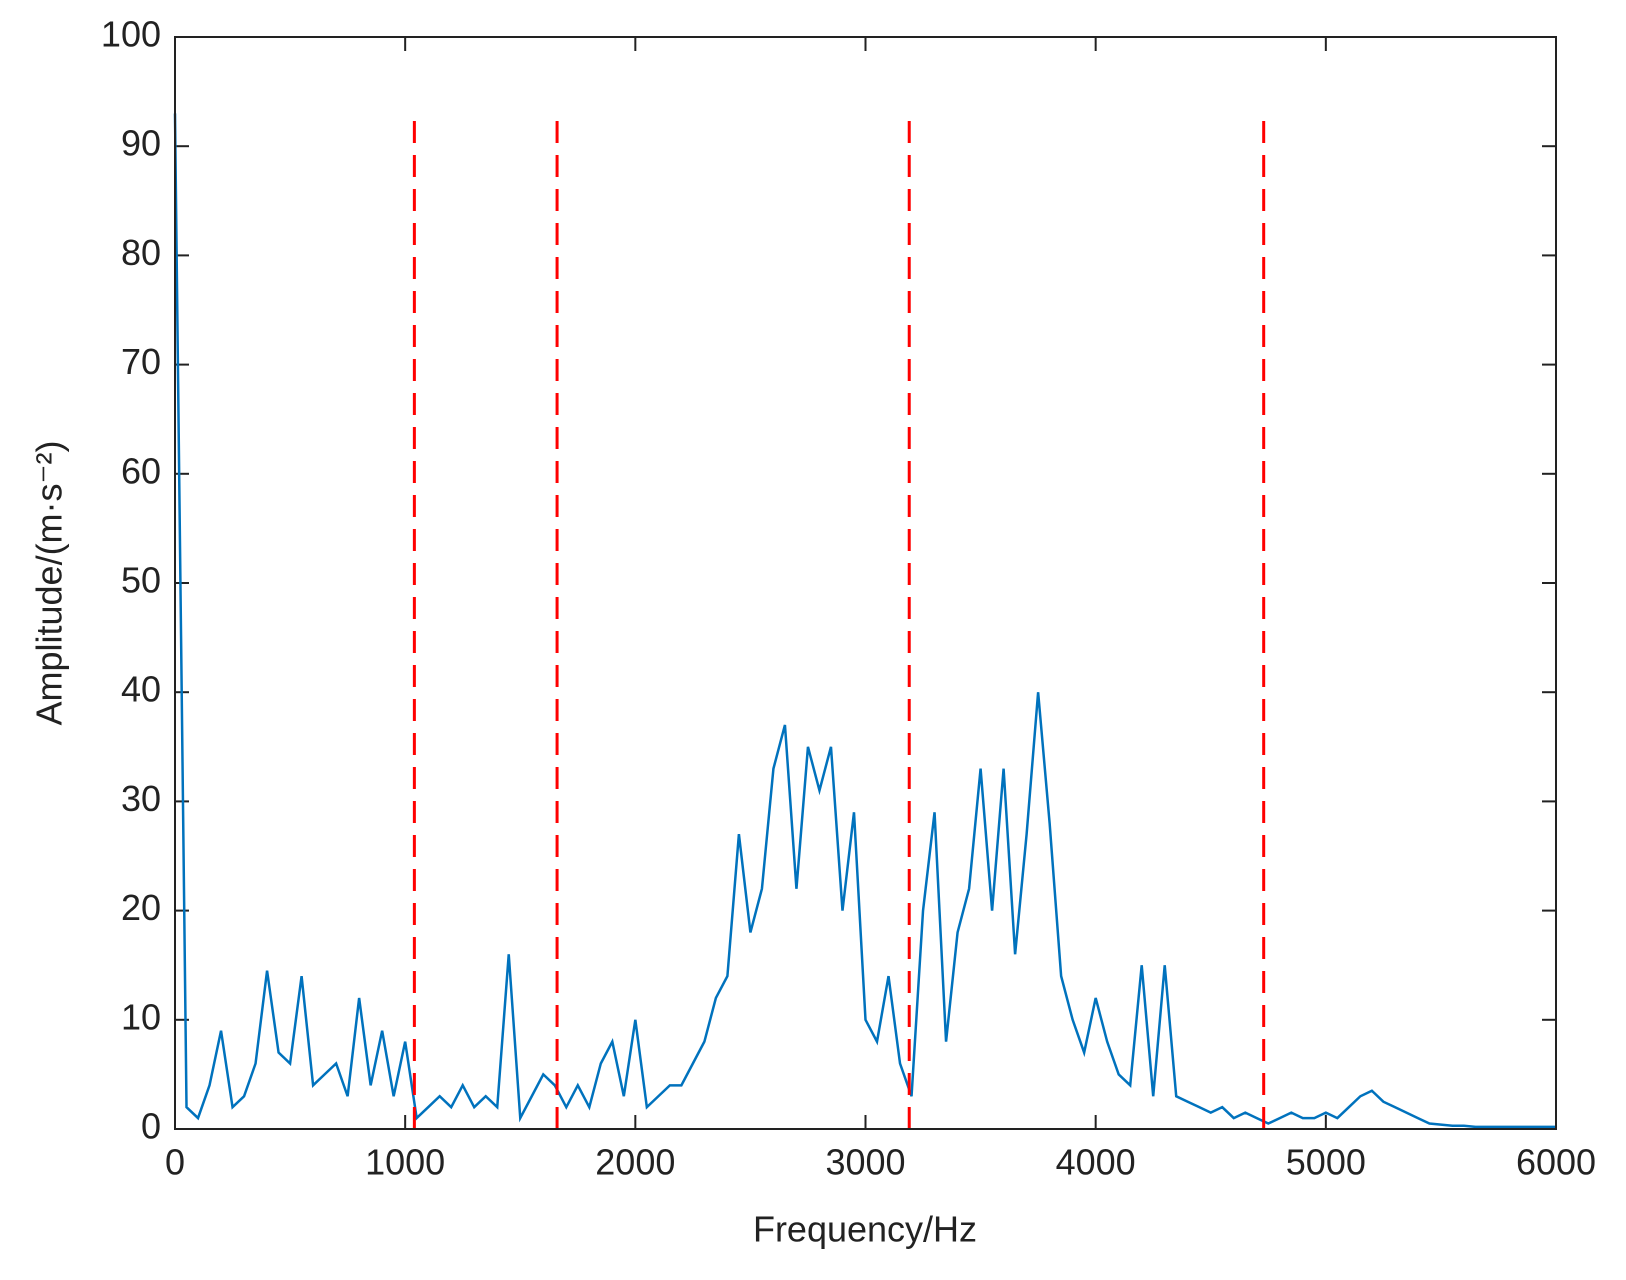 The width and height of the screenshot is (1626, 1280). What do you see at coordinates (49, 582) in the screenshot?
I see `y-axis-label: Amplitude/(m·s⁻²)` at bounding box center [49, 582].